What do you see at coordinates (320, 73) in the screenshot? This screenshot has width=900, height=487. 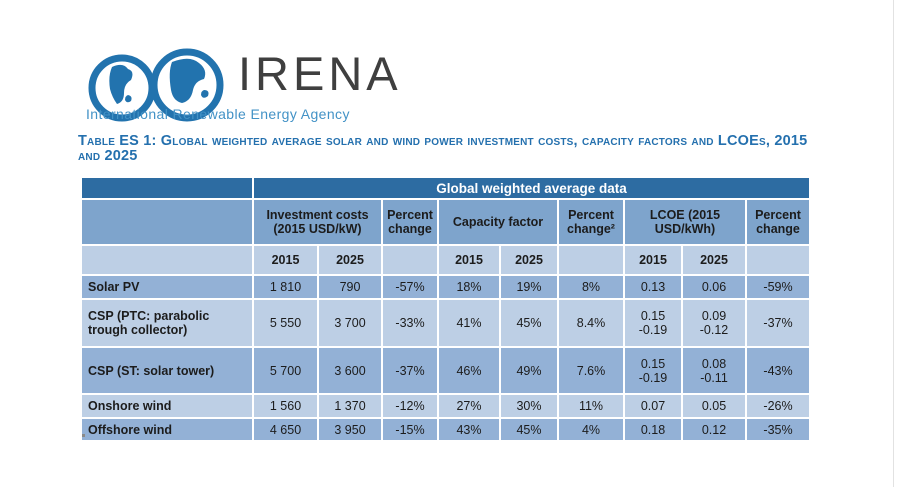 I see `logo-wordmark: IRENA` at bounding box center [320, 73].